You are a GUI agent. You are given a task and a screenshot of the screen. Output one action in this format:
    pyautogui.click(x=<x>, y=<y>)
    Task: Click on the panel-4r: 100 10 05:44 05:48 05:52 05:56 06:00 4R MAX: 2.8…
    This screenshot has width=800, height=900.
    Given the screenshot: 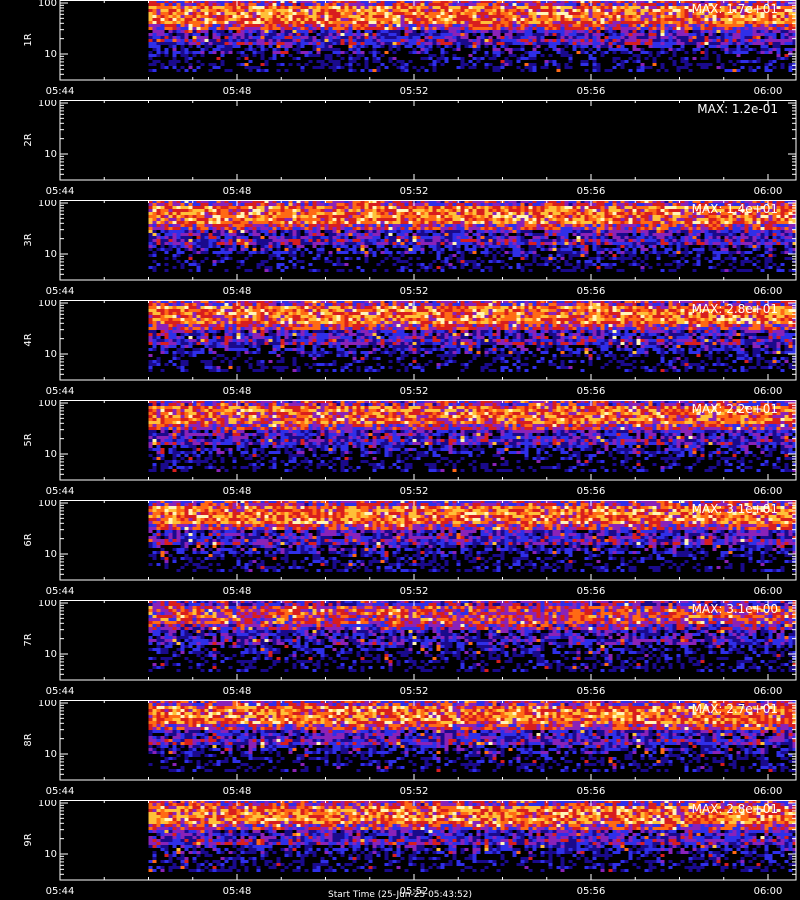 What is the action you would take?
    pyautogui.click(x=400, y=350)
    